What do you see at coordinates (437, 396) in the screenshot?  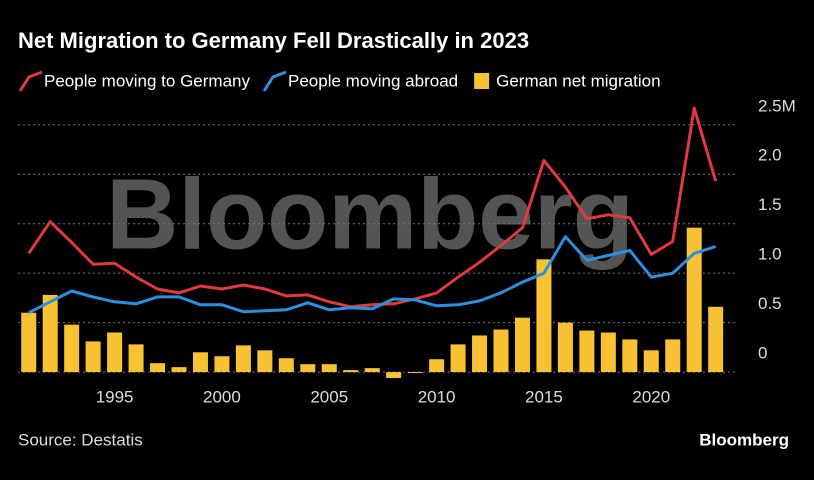 I see `x-tick-label: 2010` at bounding box center [437, 396].